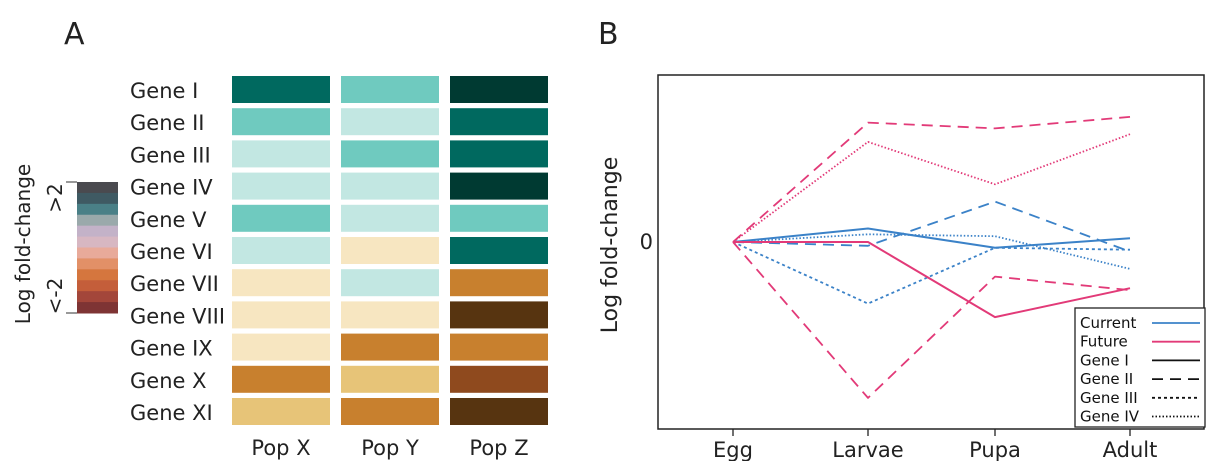  I want to click on series-line-current-gene-i, so click(931, 238).